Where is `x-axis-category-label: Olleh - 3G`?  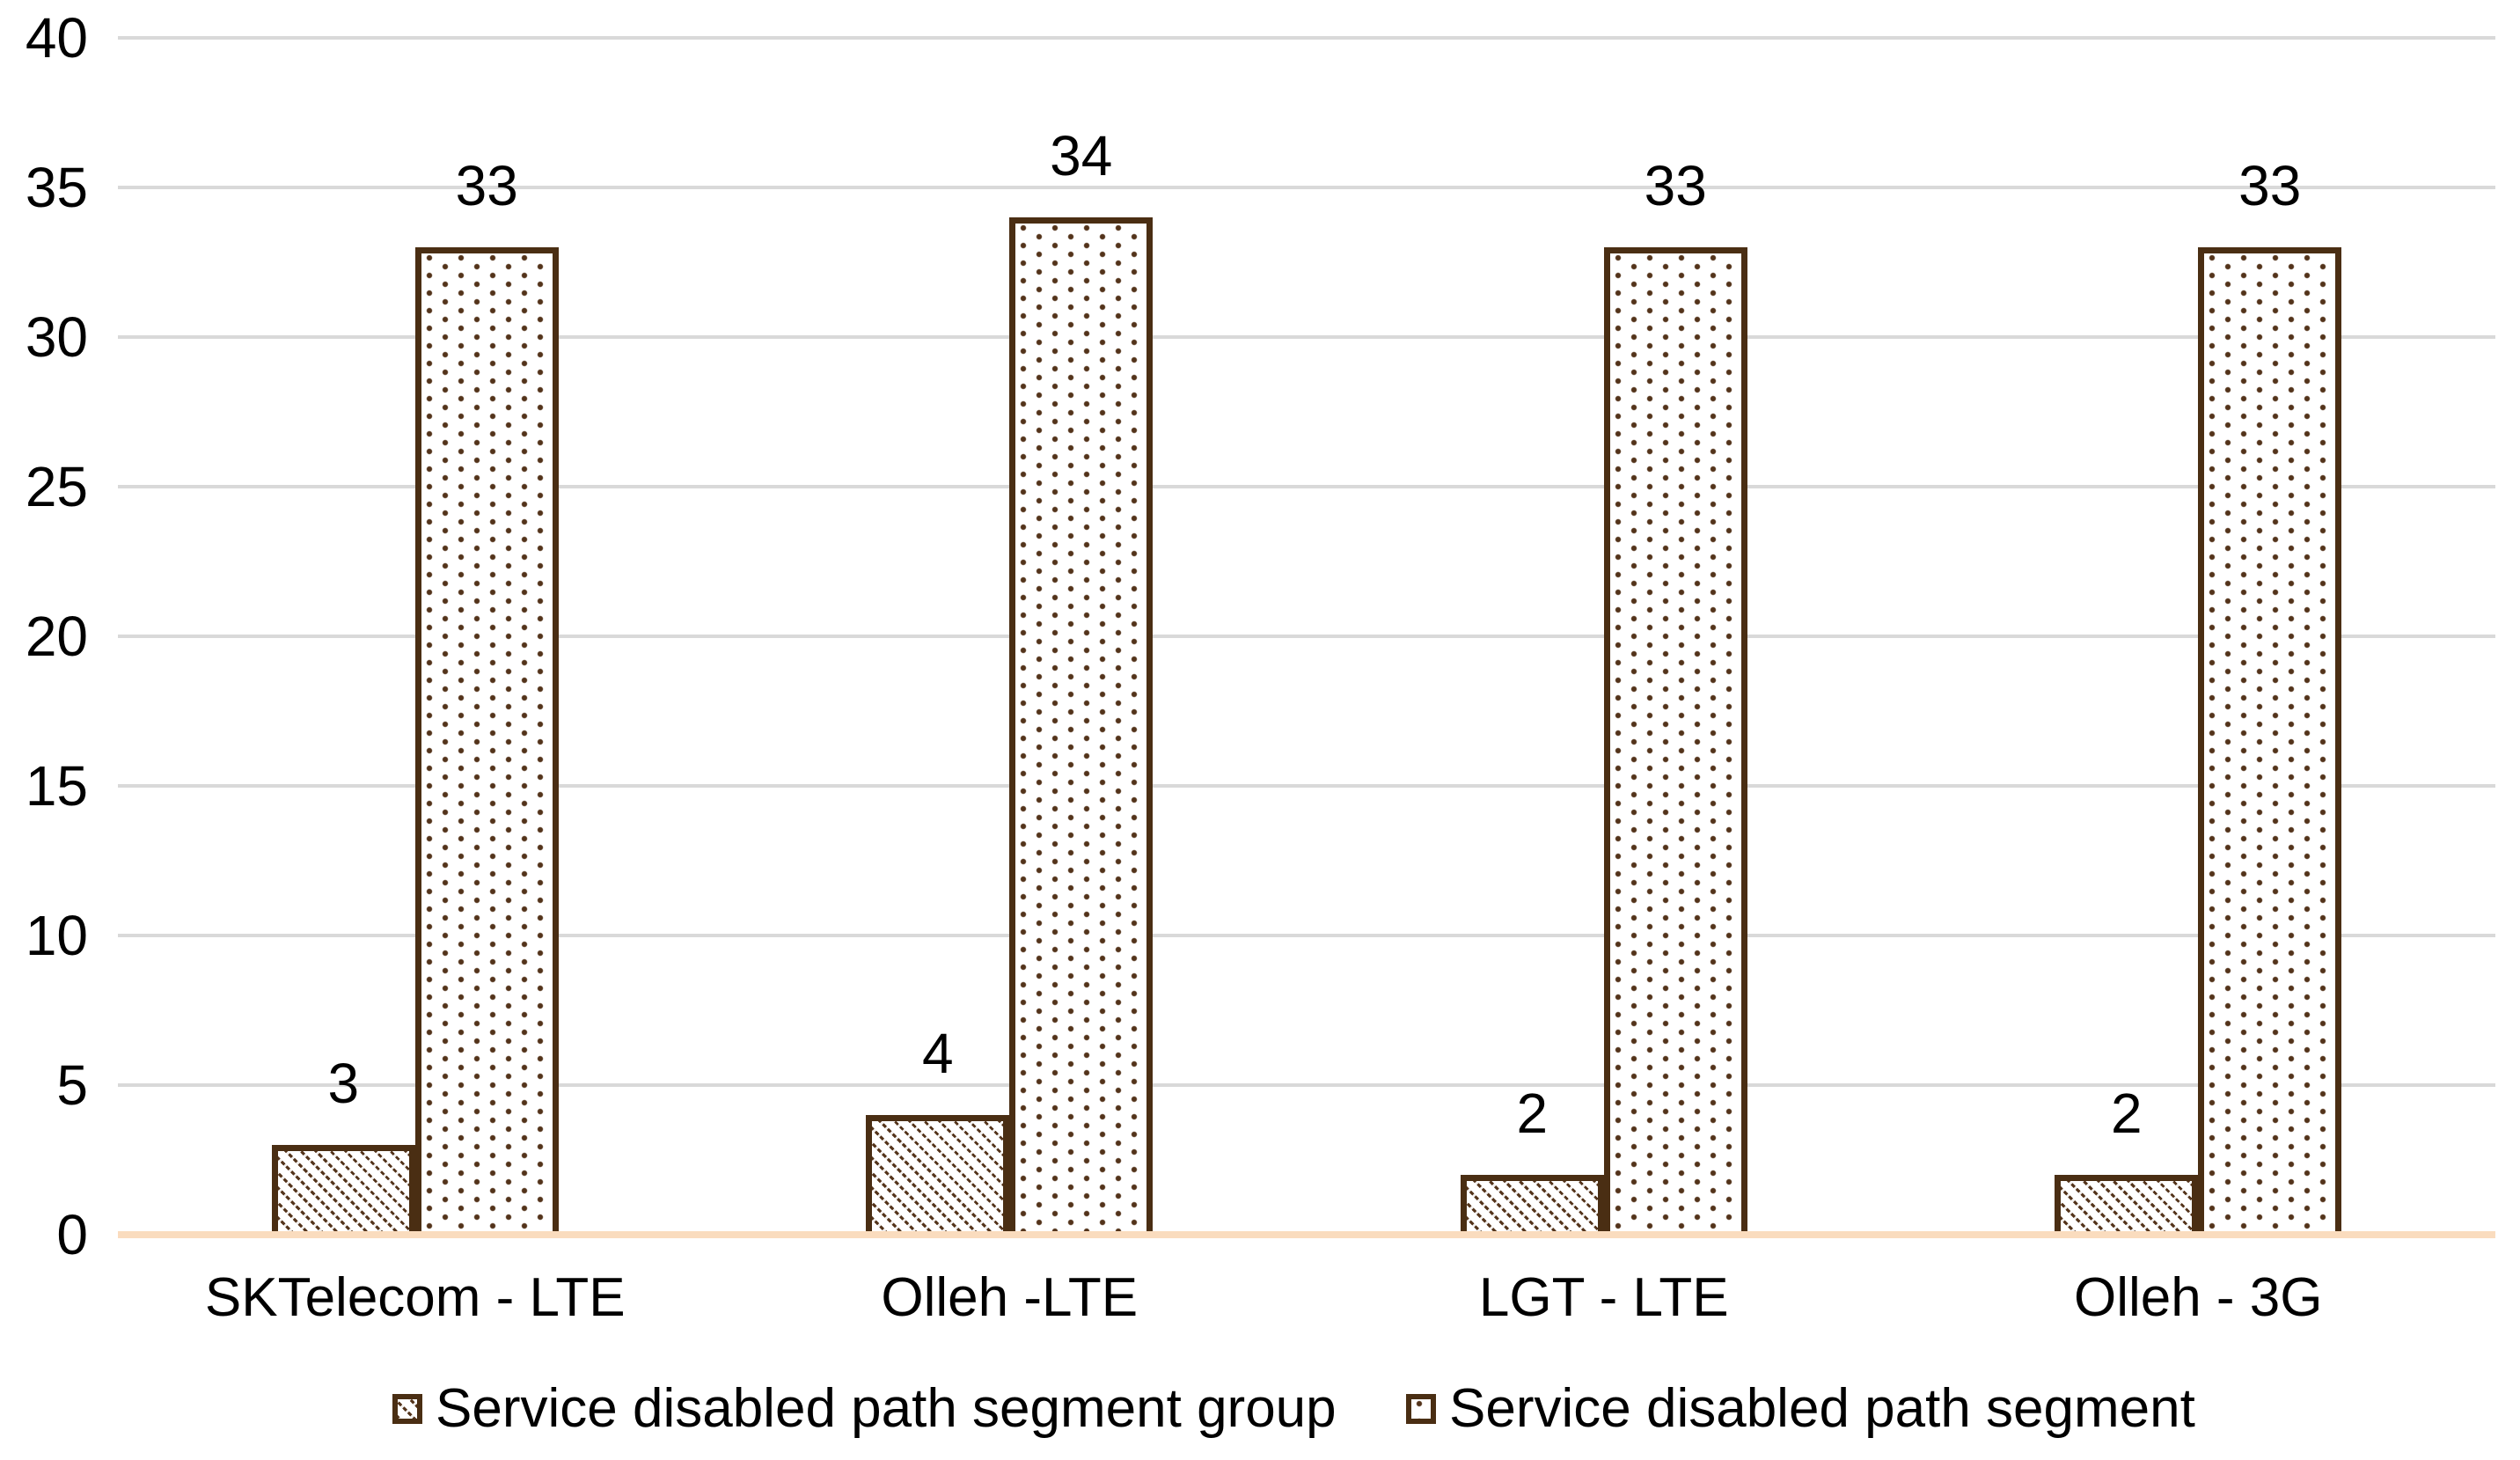
x-axis-category-label: Olleh - 3G is located at coordinates (2198, 1297).